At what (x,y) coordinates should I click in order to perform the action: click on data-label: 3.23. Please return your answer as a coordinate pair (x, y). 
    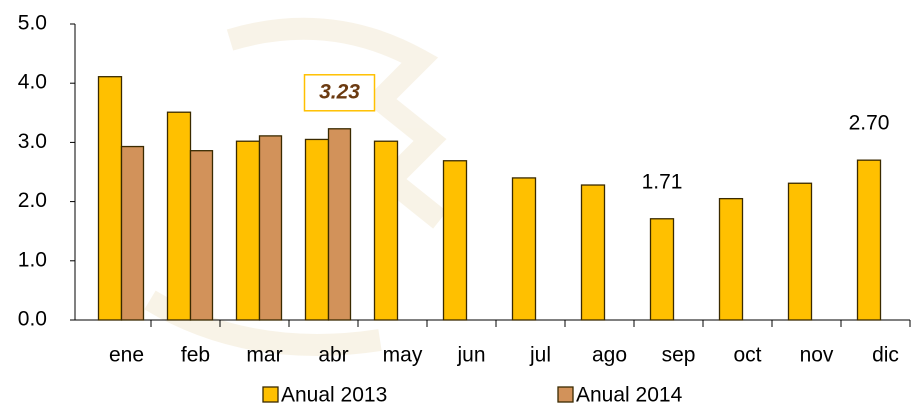
    Looking at the image, I should click on (339, 91).